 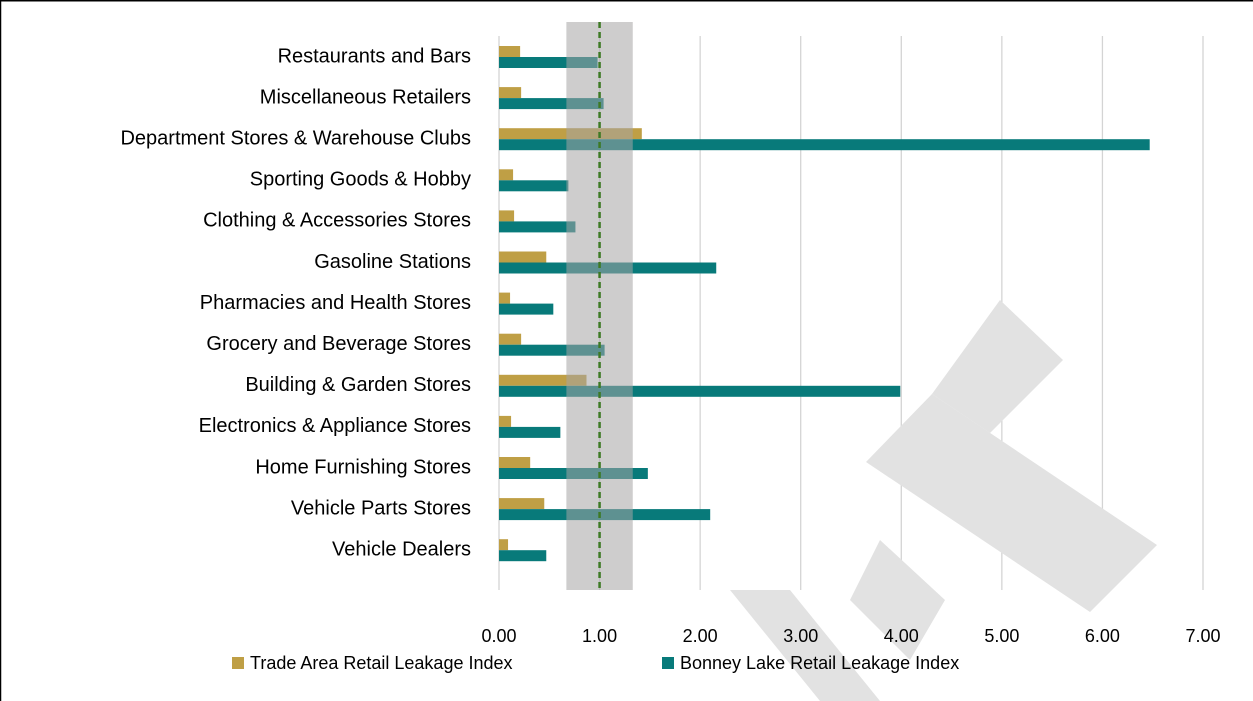 What do you see at coordinates (358, 385) in the screenshot?
I see `category-label: Building & Garden Stores` at bounding box center [358, 385].